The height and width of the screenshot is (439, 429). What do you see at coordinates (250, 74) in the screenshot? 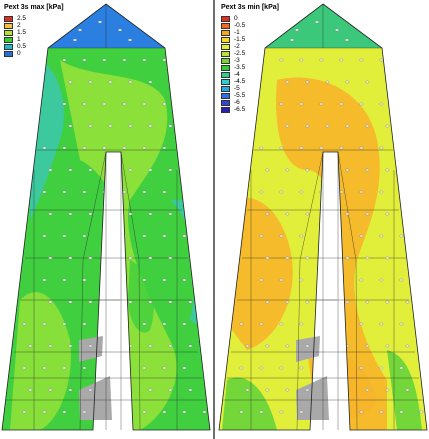
I see `legend-entry: -4` at bounding box center [250, 74].